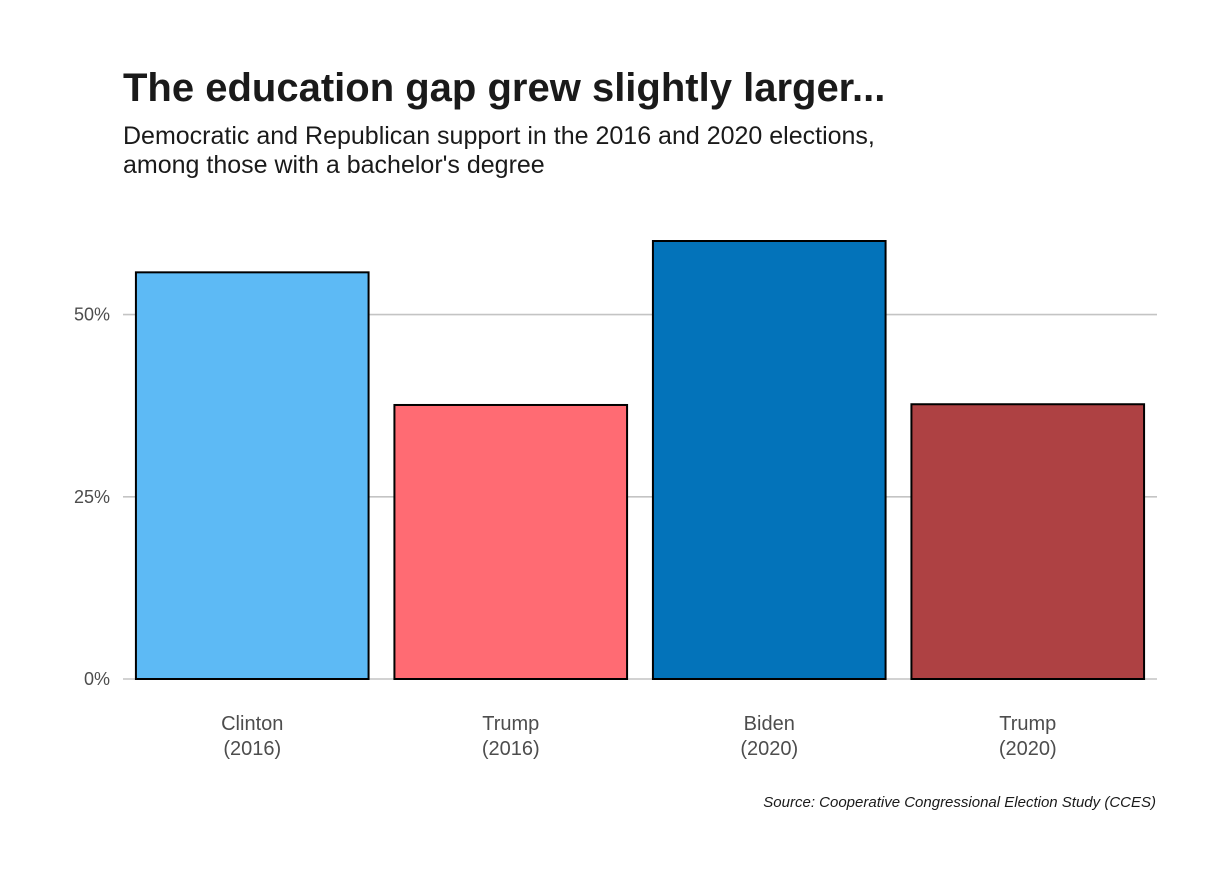 The height and width of the screenshot is (875, 1225). What do you see at coordinates (92, 315) in the screenshot?
I see `y-tick-label: 50%` at bounding box center [92, 315].